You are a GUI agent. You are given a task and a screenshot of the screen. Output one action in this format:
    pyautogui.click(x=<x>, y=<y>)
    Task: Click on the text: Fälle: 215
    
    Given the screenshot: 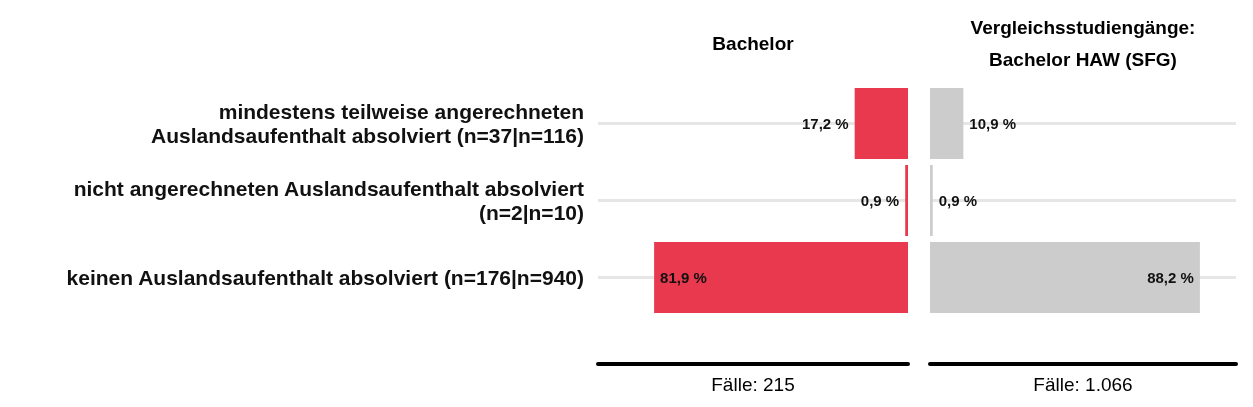 What is the action you would take?
    pyautogui.click(x=753, y=385)
    